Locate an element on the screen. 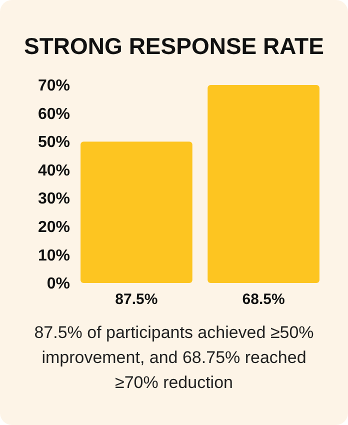 This screenshot has width=348, height=425. chart-title: STRONG RESPONSE RATE is located at coordinates (174, 46).